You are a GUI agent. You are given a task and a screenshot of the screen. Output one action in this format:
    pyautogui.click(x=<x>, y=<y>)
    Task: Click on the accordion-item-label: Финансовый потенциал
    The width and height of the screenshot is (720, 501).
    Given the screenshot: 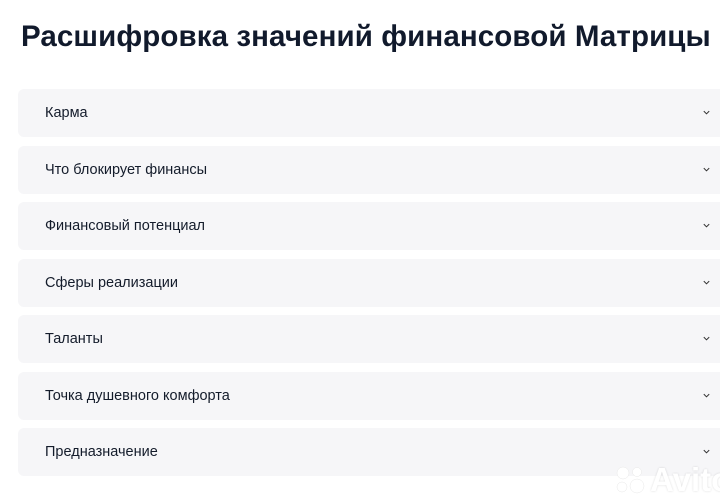 What is the action you would take?
    pyautogui.click(x=125, y=226)
    